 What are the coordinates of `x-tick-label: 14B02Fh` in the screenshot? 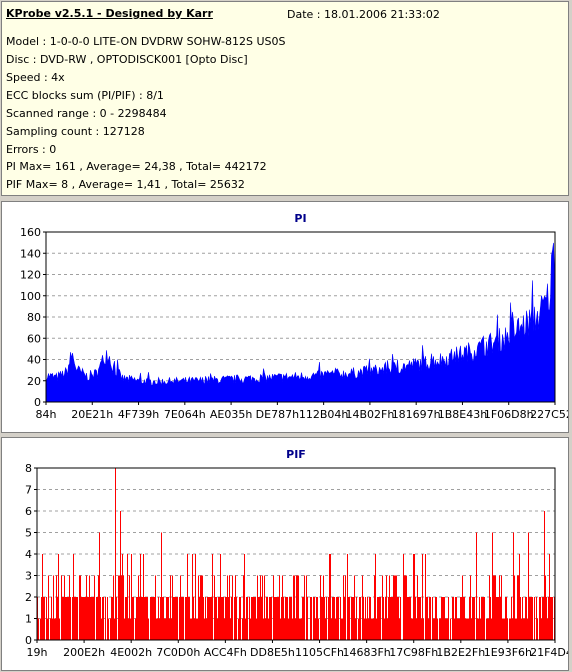 It's located at (369, 414).